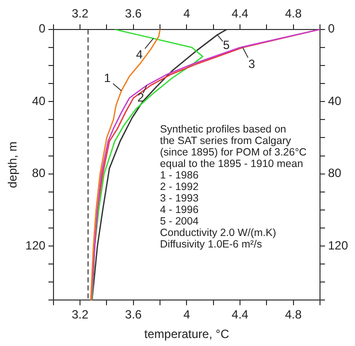  What do you see at coordinates (335, 101) in the screenshot?
I see `y2-tick-label: 40` at bounding box center [335, 101].